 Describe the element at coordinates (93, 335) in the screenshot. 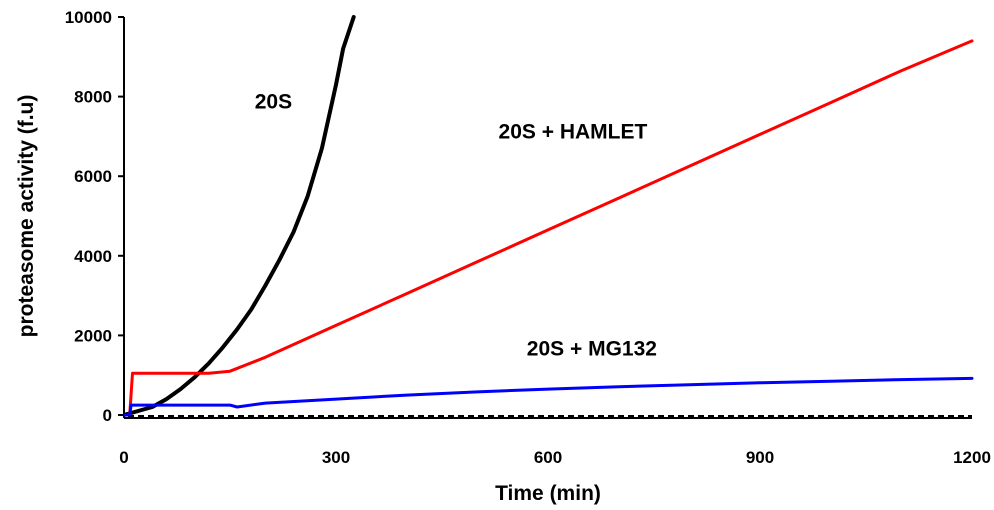

I see `y-tick-label: 2000` at that location.